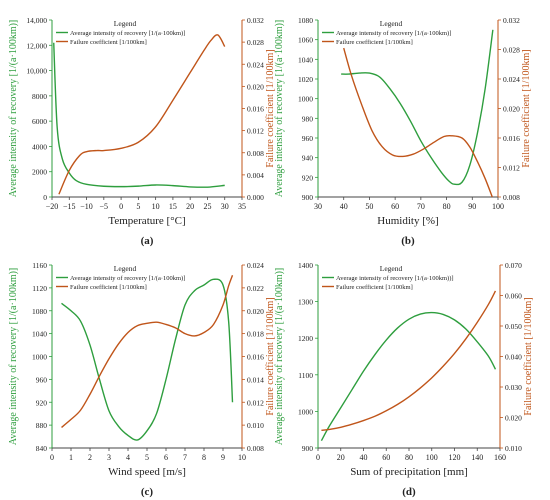 The height and width of the screenshot is (500, 550). I want to click on right-y-tick-label: 0.008, so click(511, 197).